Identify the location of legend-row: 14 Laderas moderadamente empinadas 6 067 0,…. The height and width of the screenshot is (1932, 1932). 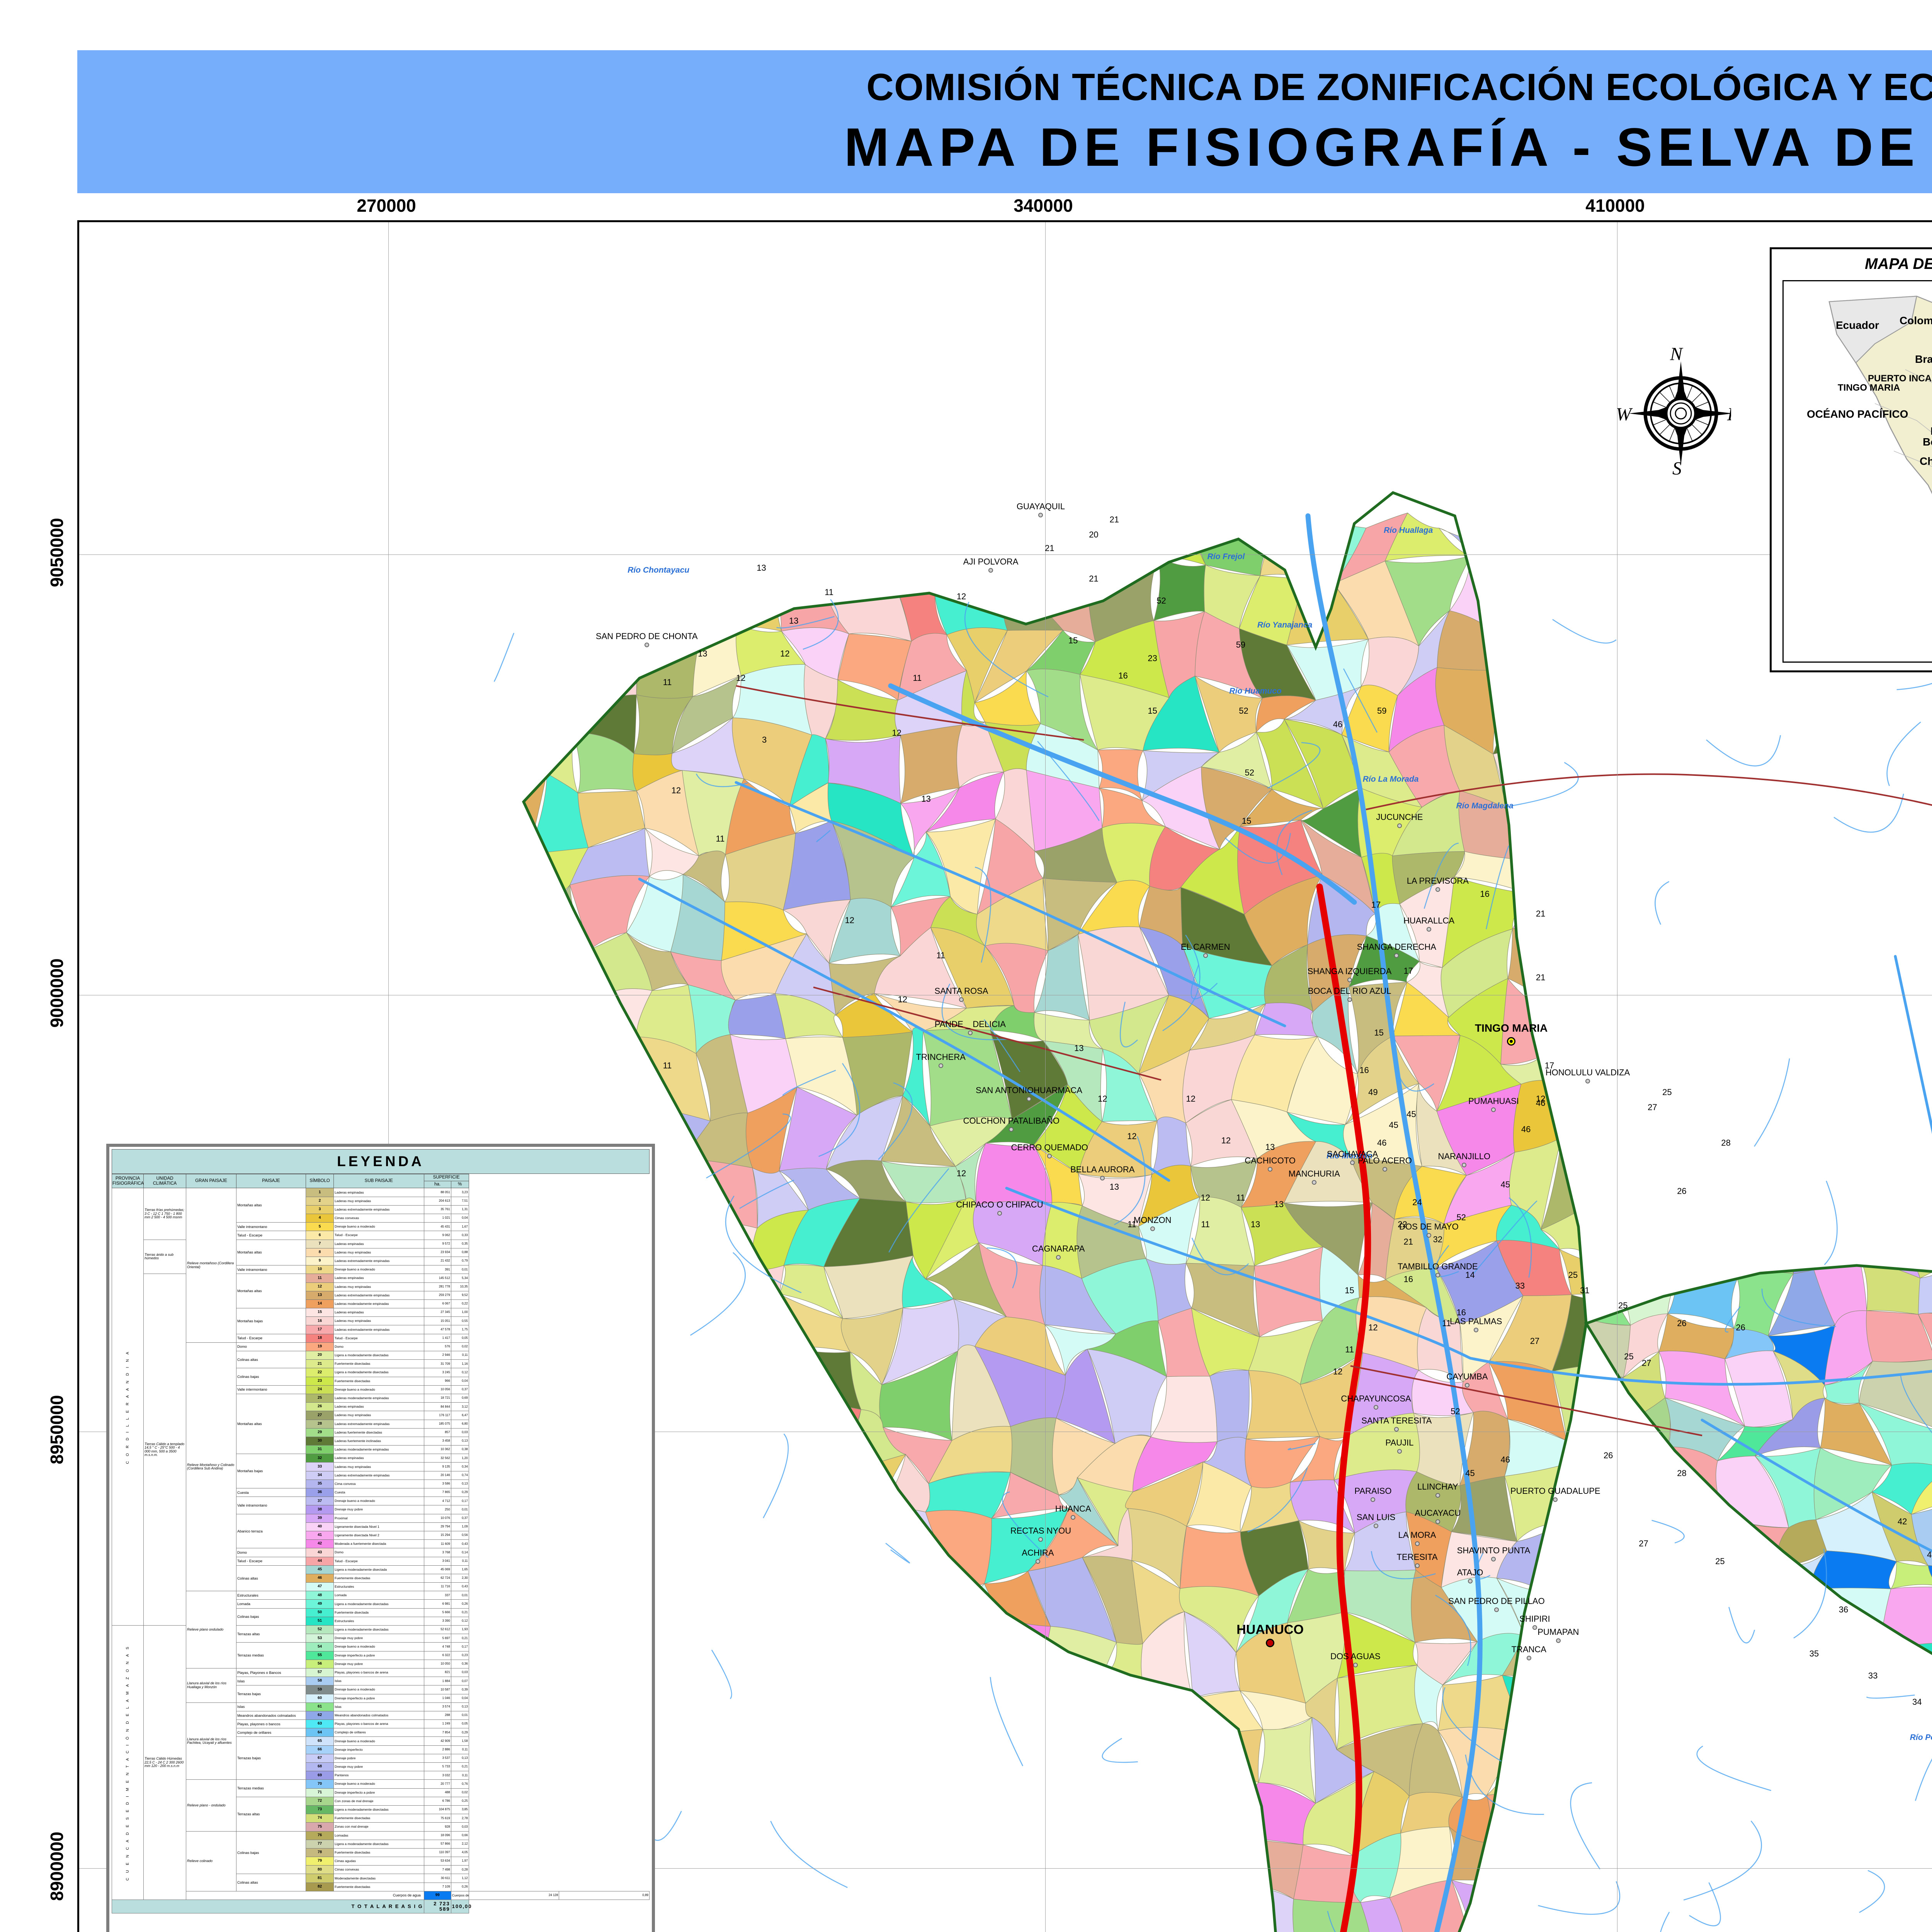
(381, 1304).